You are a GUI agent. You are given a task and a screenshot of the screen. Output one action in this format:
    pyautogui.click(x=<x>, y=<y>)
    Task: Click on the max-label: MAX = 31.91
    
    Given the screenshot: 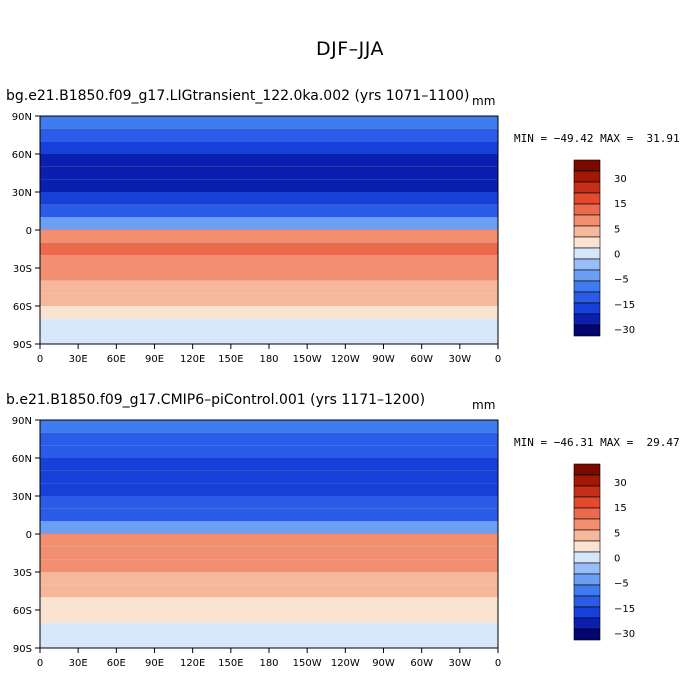 What is the action you would take?
    pyautogui.click(x=640, y=138)
    